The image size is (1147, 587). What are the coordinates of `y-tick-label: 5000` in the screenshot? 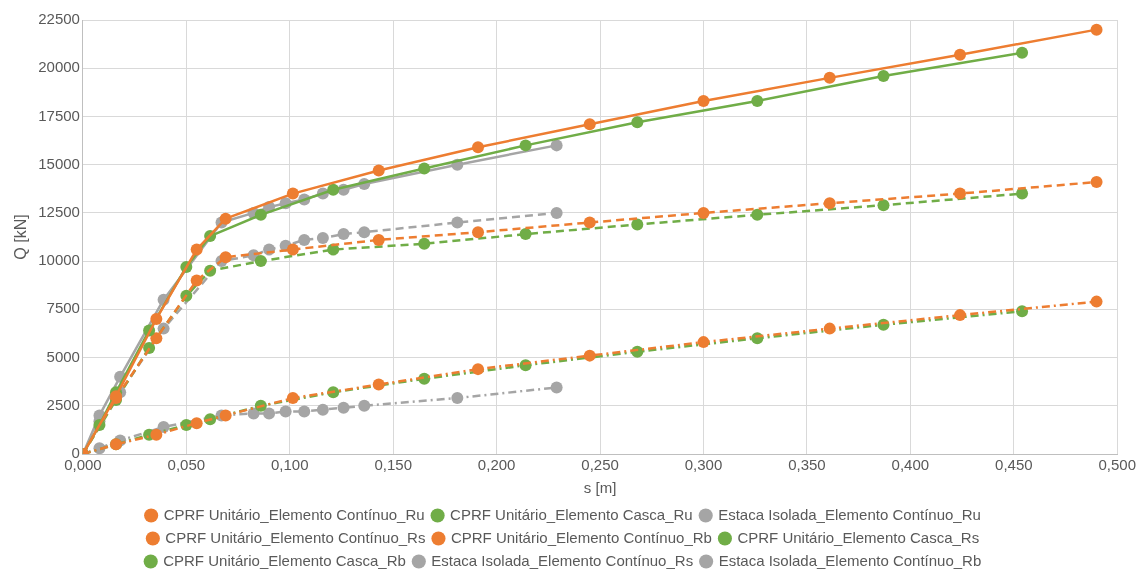 It's located at (63, 356).